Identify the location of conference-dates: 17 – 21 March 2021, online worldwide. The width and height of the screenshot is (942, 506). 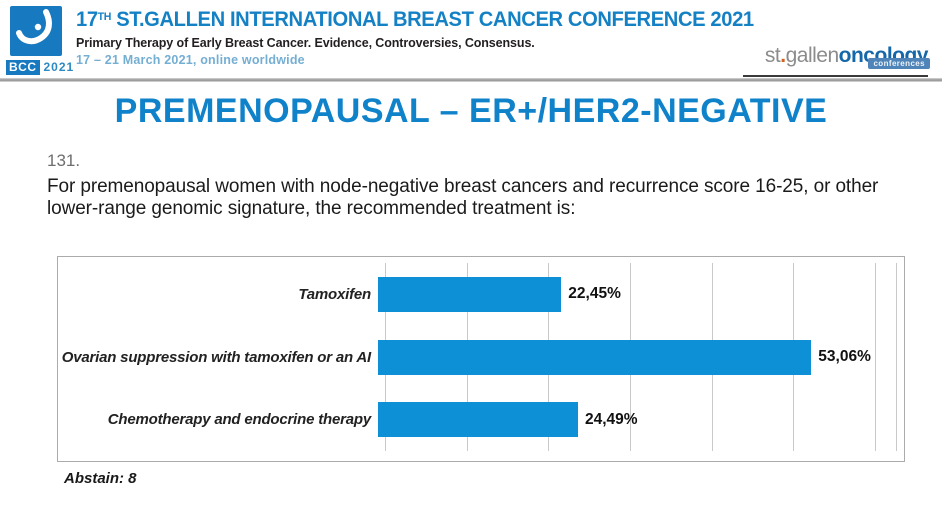
(190, 60).